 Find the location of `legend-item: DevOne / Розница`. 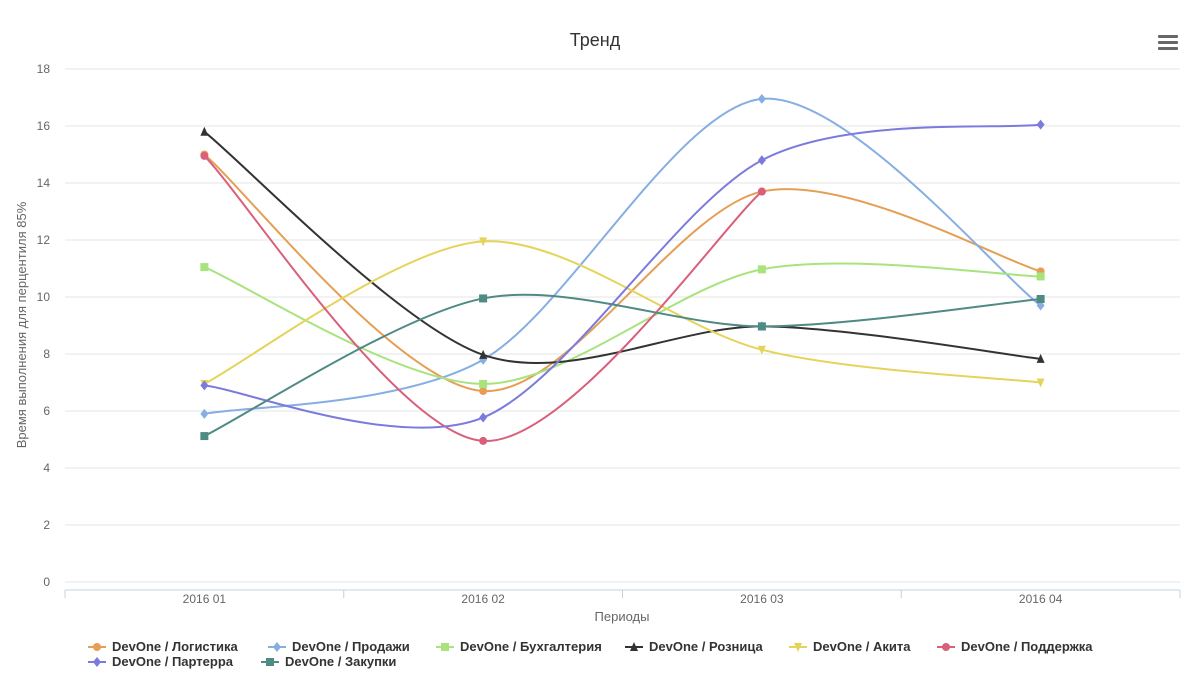

legend-item: DevOne / Розница is located at coordinates (694, 646).